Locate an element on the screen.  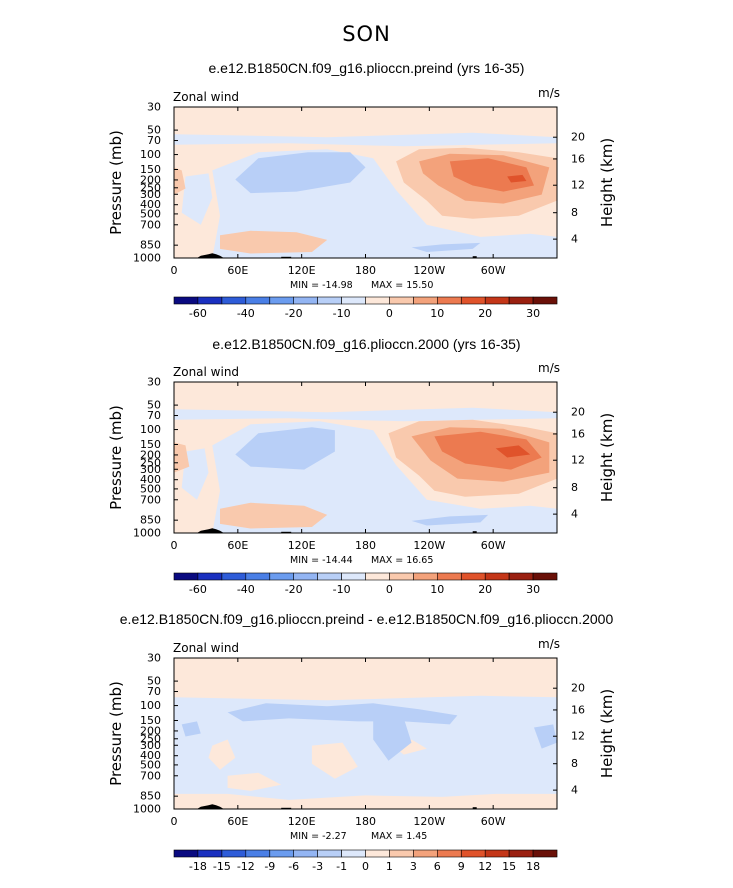
colorbar-label: 1 is located at coordinates (389, 866).